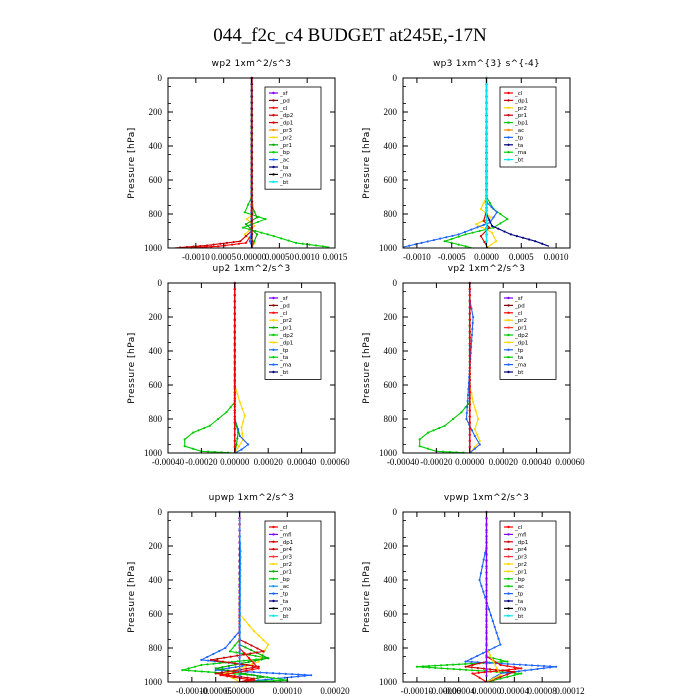 This screenshot has height=700, width=700. Describe the element at coordinates (521, 124) in the screenshot. I see `legend-label: _bp1` at that location.